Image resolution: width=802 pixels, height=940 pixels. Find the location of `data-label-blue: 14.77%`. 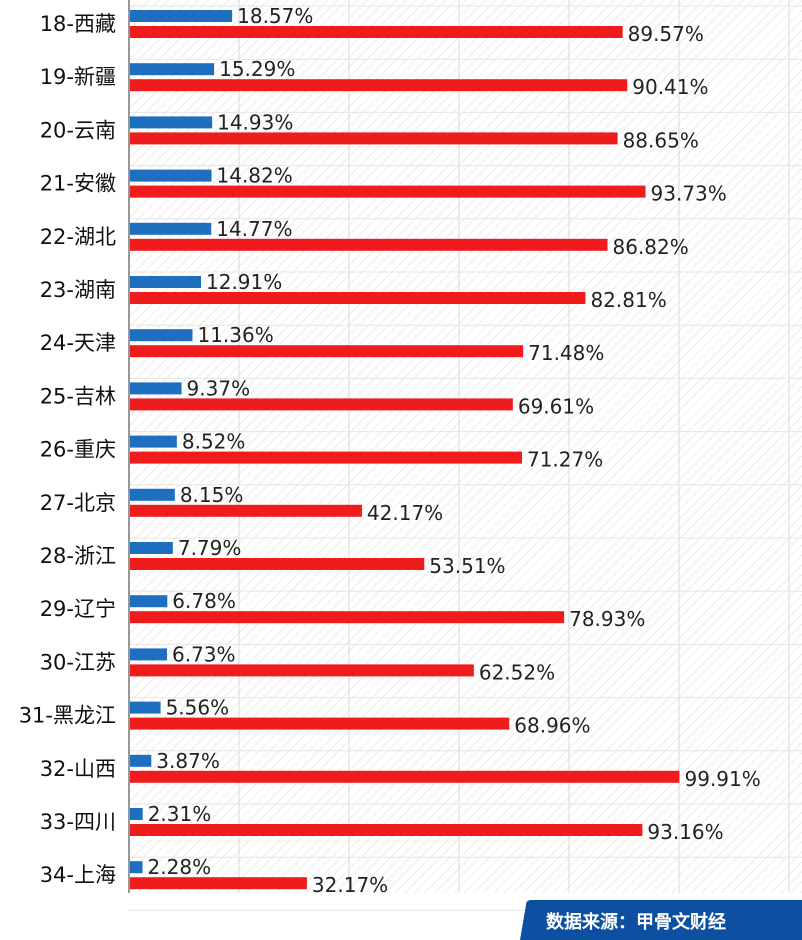

data-label-blue: 14.77% is located at coordinates (254, 229).